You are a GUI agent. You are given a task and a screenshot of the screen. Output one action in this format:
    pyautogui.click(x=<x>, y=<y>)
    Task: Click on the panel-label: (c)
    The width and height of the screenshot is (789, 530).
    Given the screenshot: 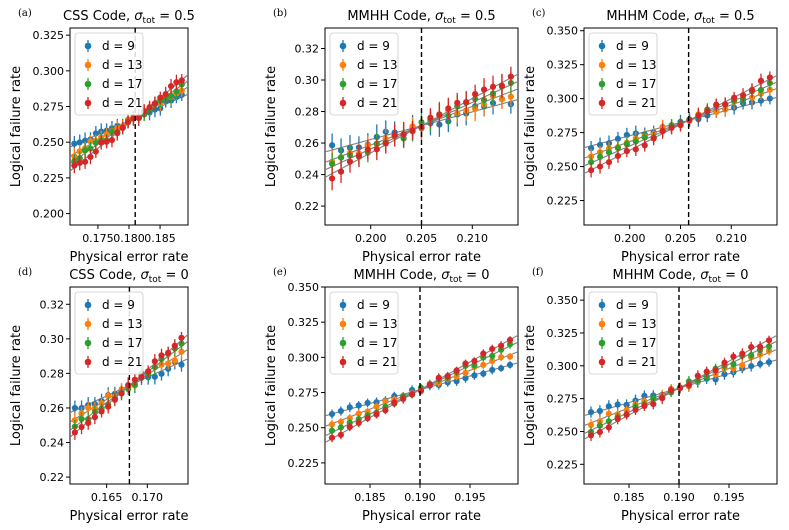 What is the action you would take?
    pyautogui.click(x=539, y=13)
    